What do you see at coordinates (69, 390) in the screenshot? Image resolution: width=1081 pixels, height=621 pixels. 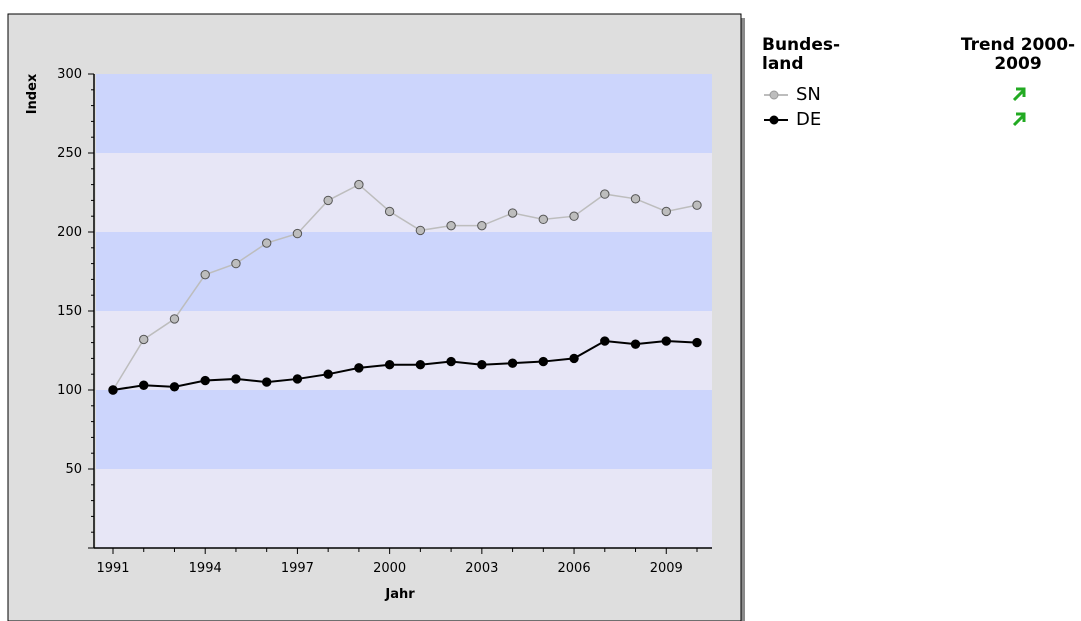 I see `y-tick-label: 100` at bounding box center [69, 390].